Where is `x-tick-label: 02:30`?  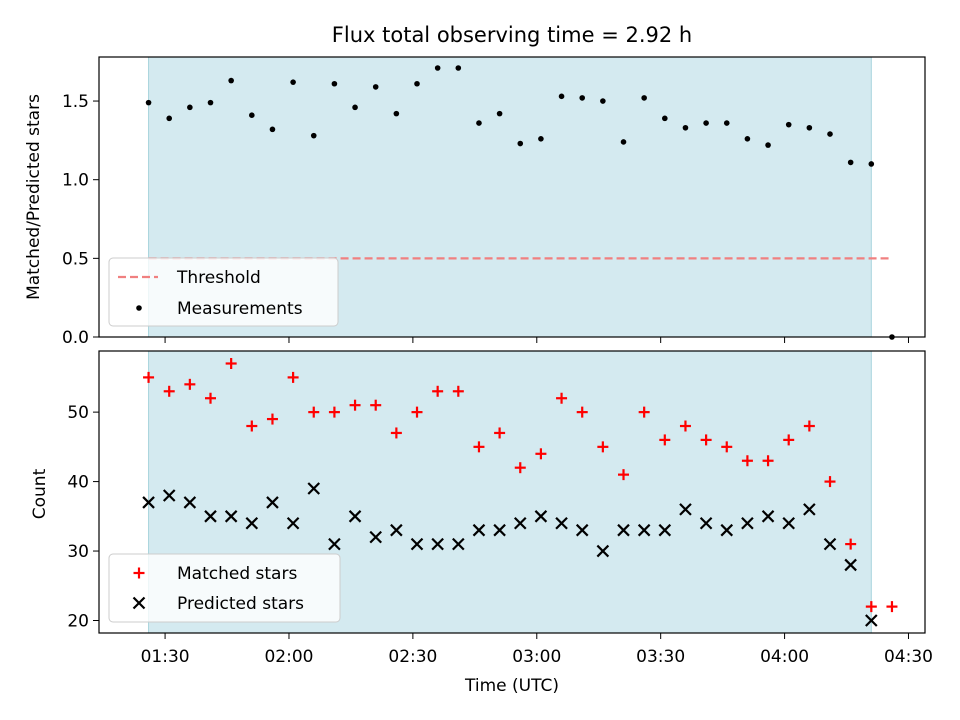
x-tick-label: 02:30 is located at coordinates (412, 657).